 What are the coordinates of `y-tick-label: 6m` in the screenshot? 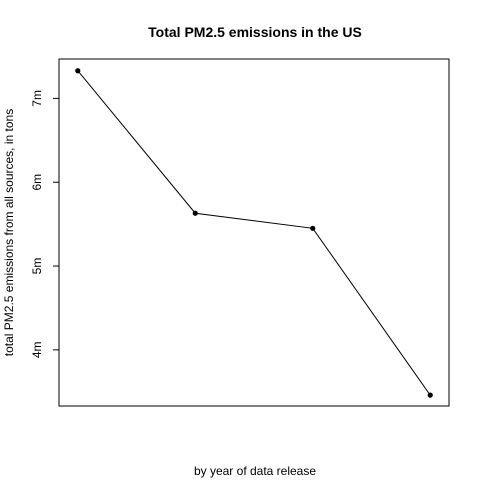 It's located at (37, 182).